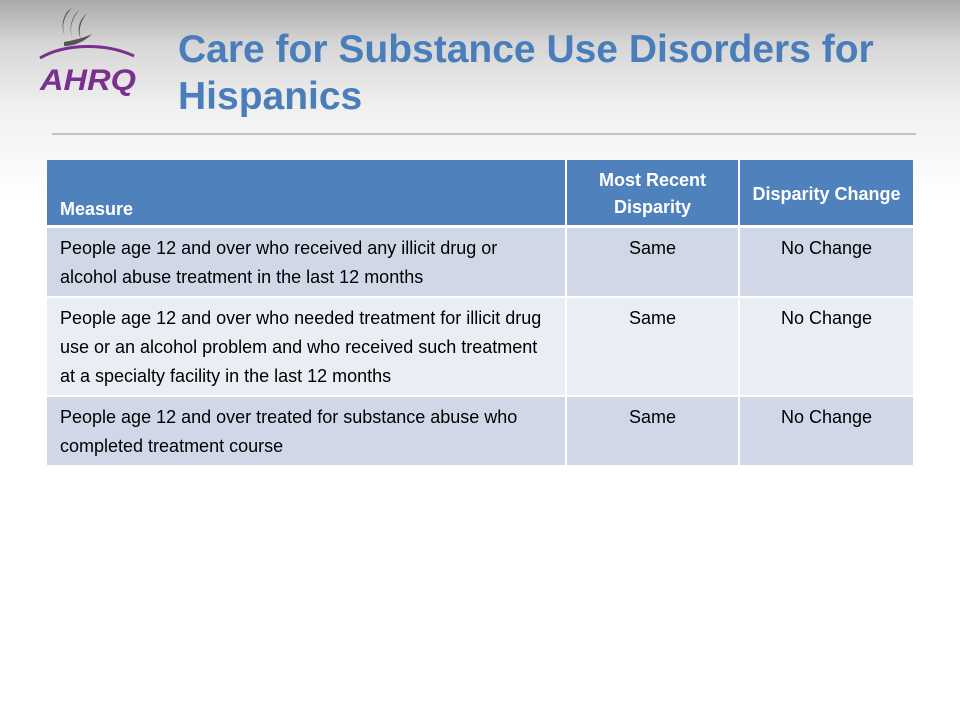 Image resolution: width=960 pixels, height=720 pixels. What do you see at coordinates (653, 194) in the screenshot?
I see `header-most-recent-disparity: Most Recent Disparity` at bounding box center [653, 194].